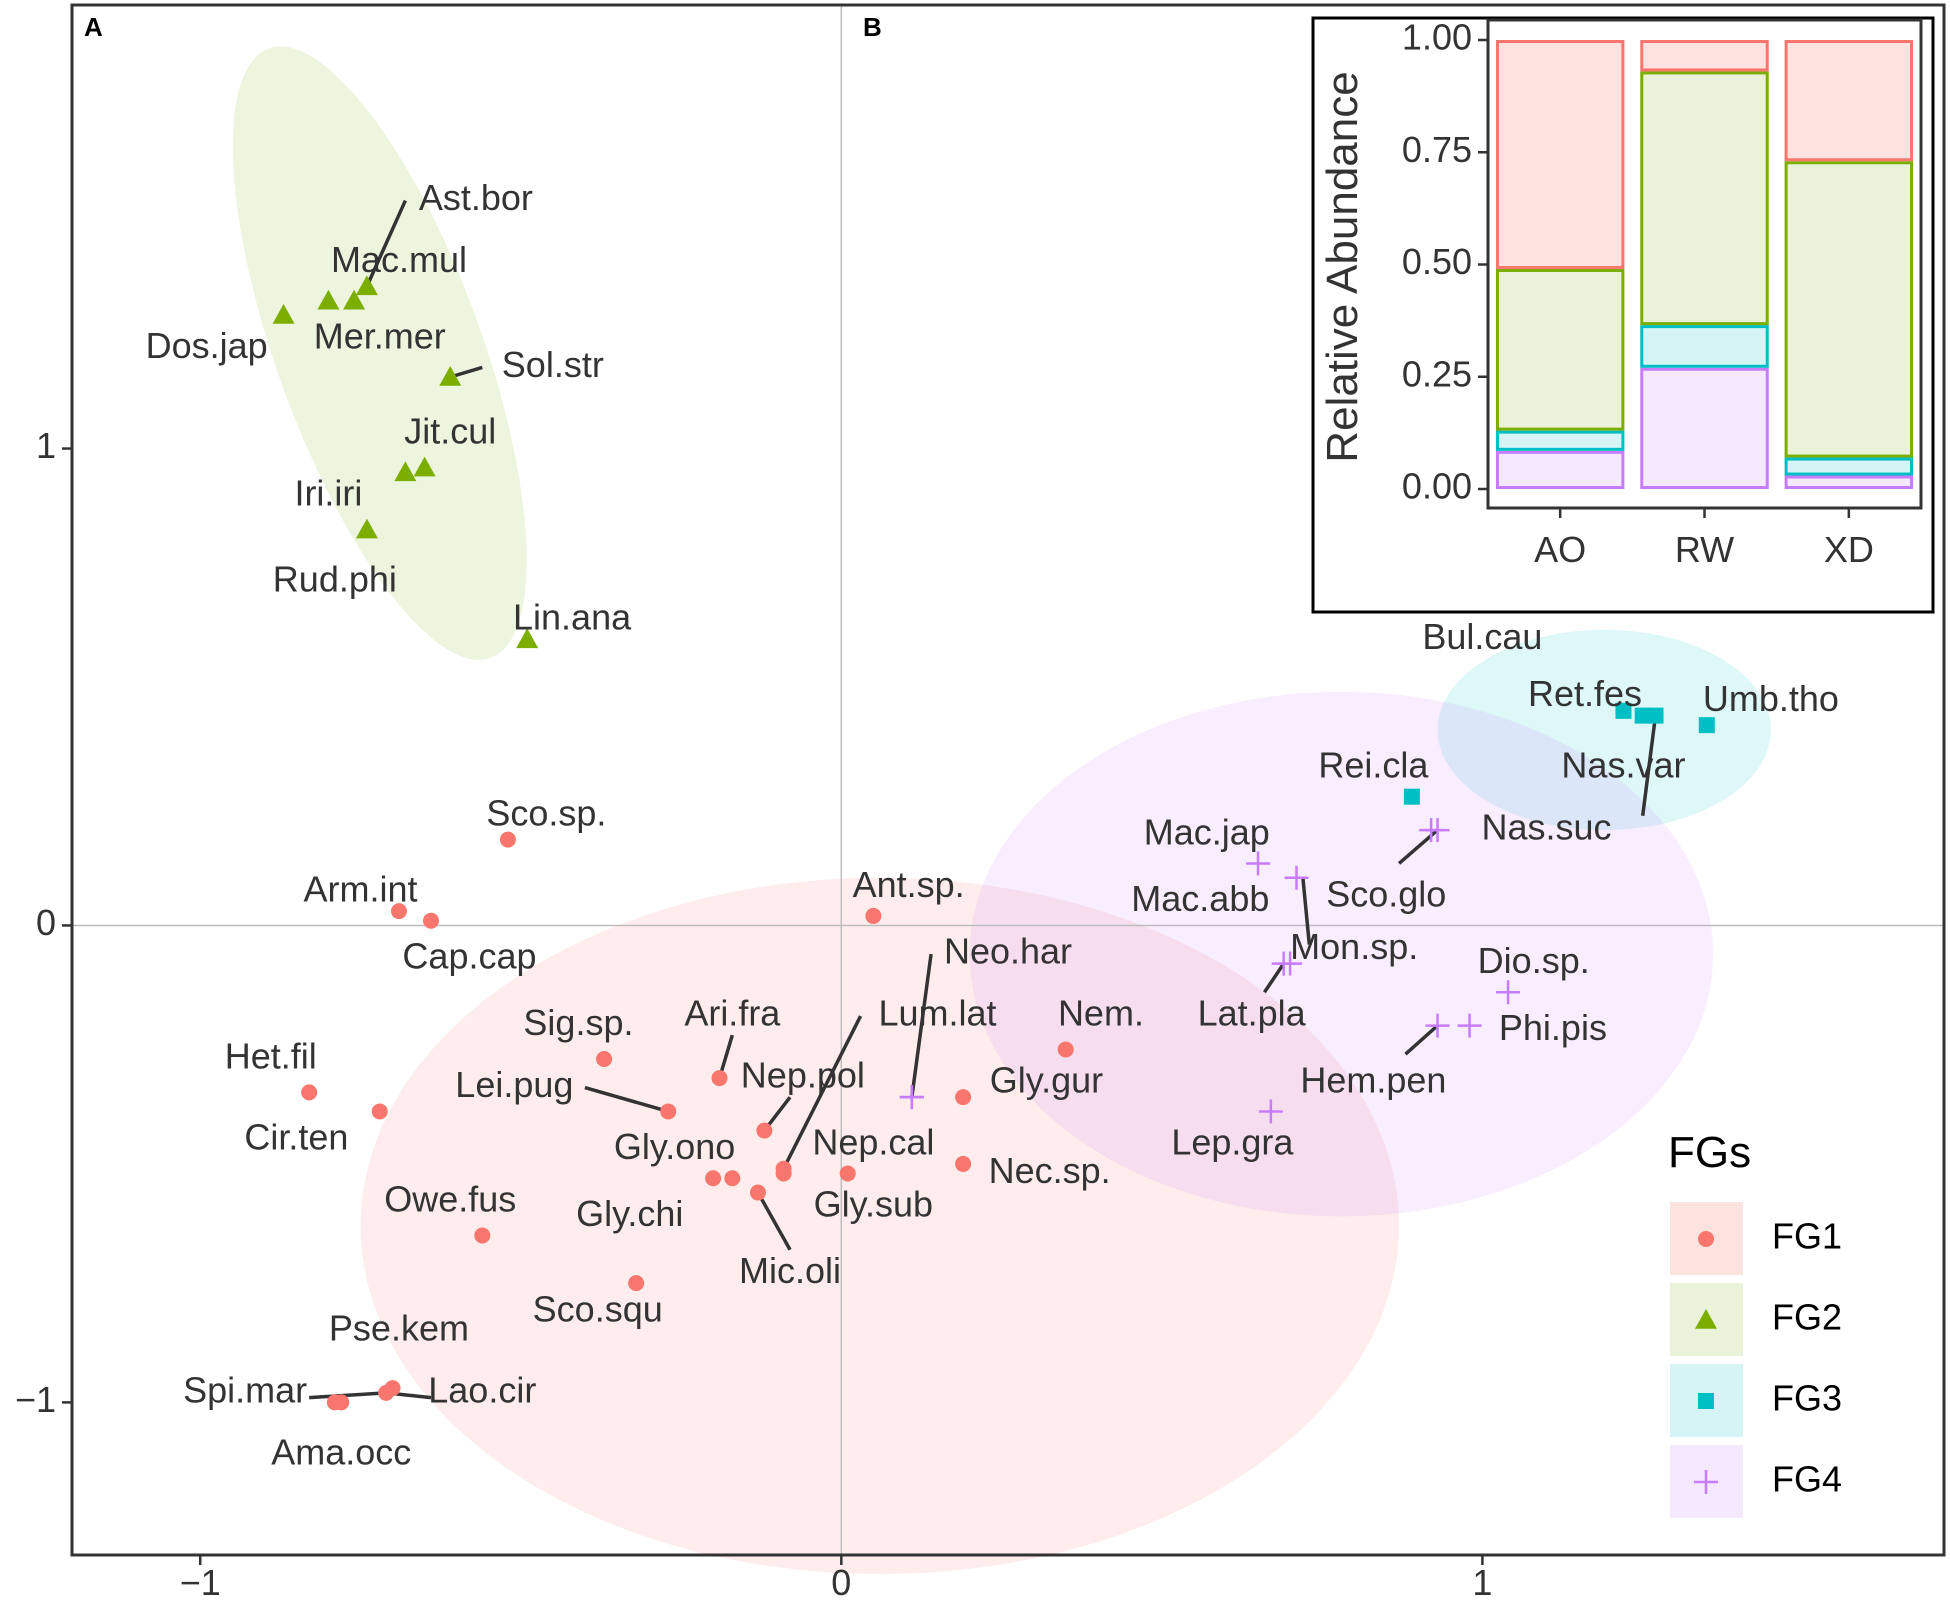  I want to click on point-label-lum-lat: Lum.lat, so click(937, 1013).